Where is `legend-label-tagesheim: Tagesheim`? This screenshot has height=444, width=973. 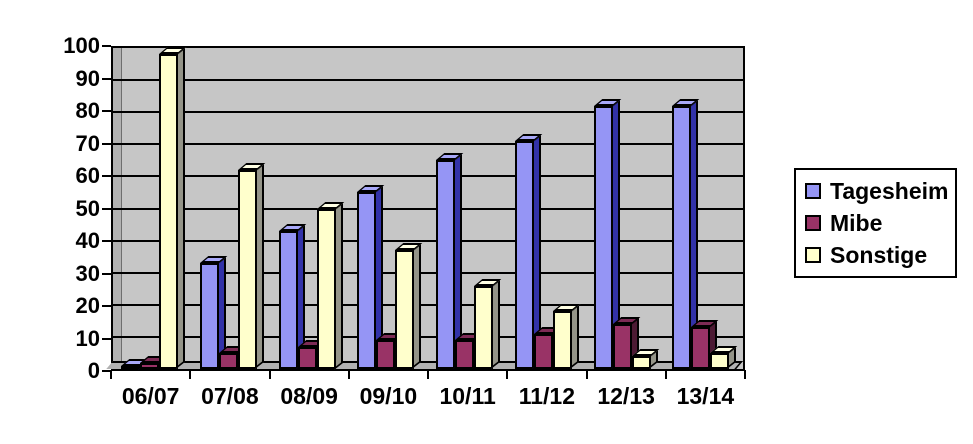 legend-label-tagesheim: Tagesheim is located at coordinates (889, 190).